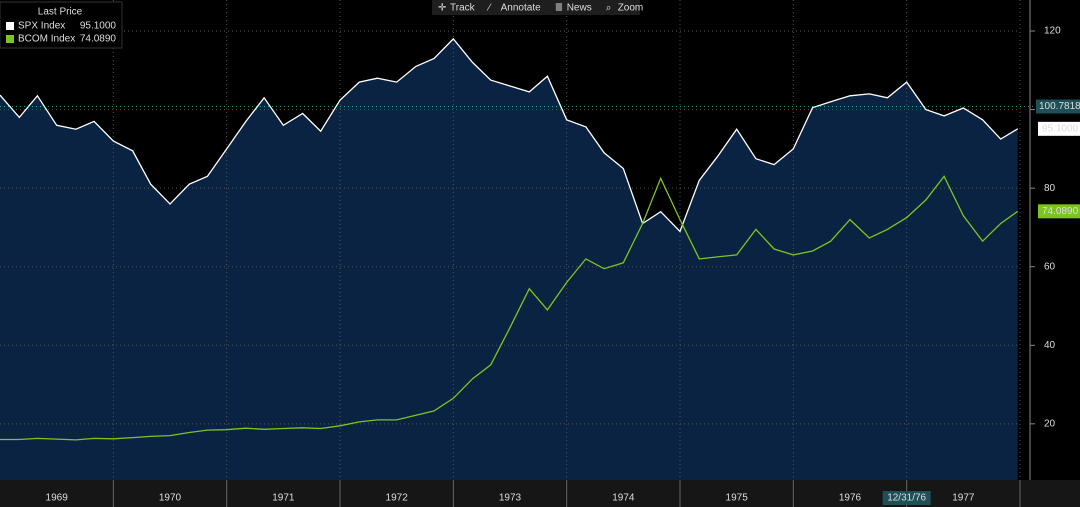  What do you see at coordinates (397, 498) in the screenshot?
I see `x-tick-label: 1972` at bounding box center [397, 498].